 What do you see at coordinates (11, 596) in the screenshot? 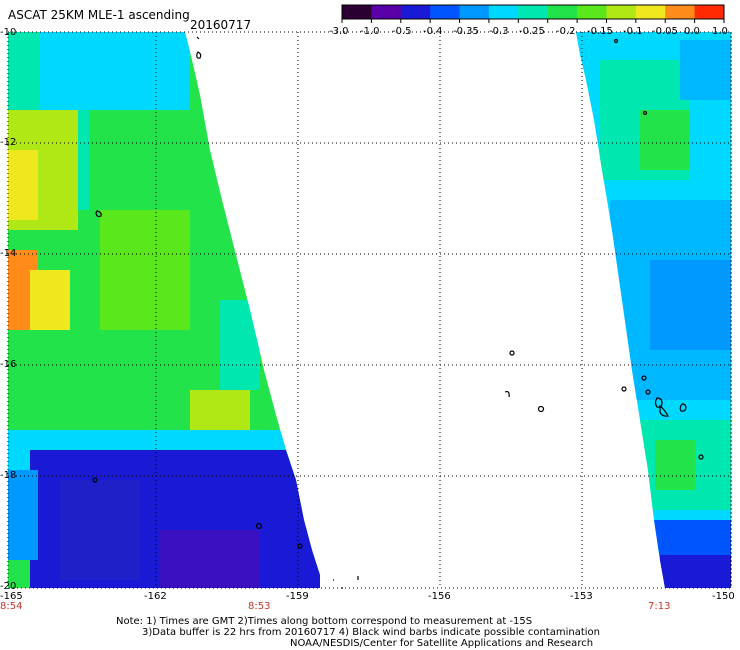
I see `lon-label: -165` at bounding box center [11, 596].